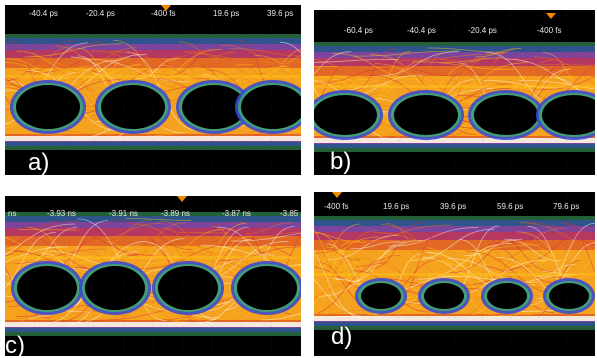 The image size is (597, 358). I want to click on time-tick: ns, so click(12, 213).